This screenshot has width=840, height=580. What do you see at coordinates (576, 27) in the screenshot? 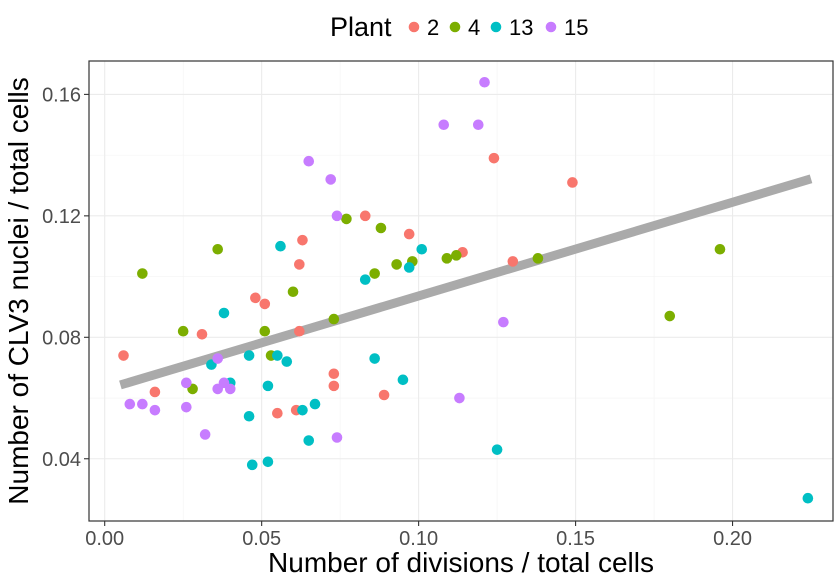
I see `legend-label-plant-15: 15` at bounding box center [576, 27].